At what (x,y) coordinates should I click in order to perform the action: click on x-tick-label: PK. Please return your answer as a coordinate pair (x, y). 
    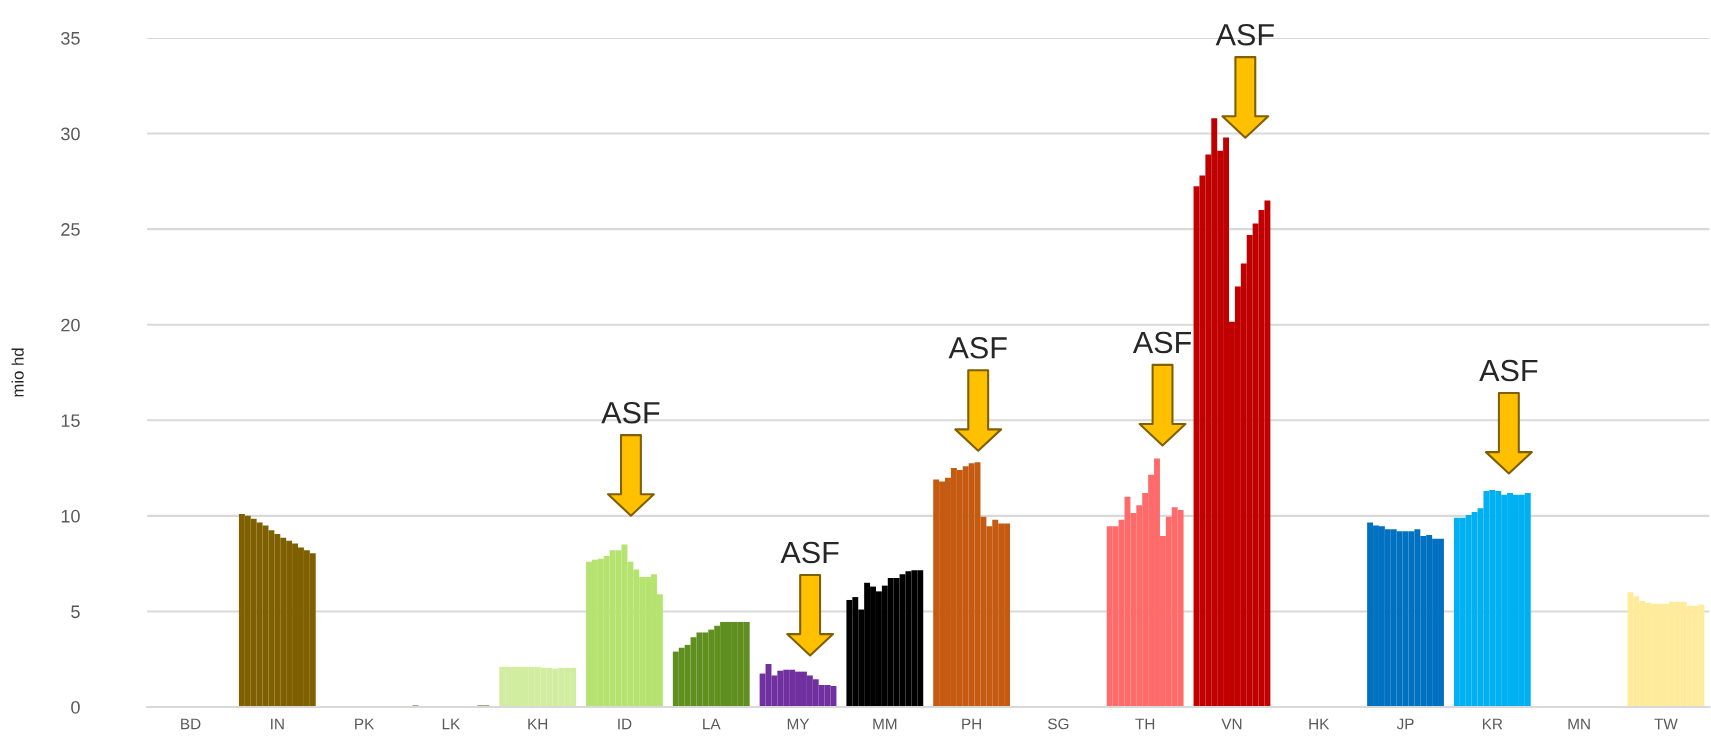
    Looking at the image, I should click on (365, 724).